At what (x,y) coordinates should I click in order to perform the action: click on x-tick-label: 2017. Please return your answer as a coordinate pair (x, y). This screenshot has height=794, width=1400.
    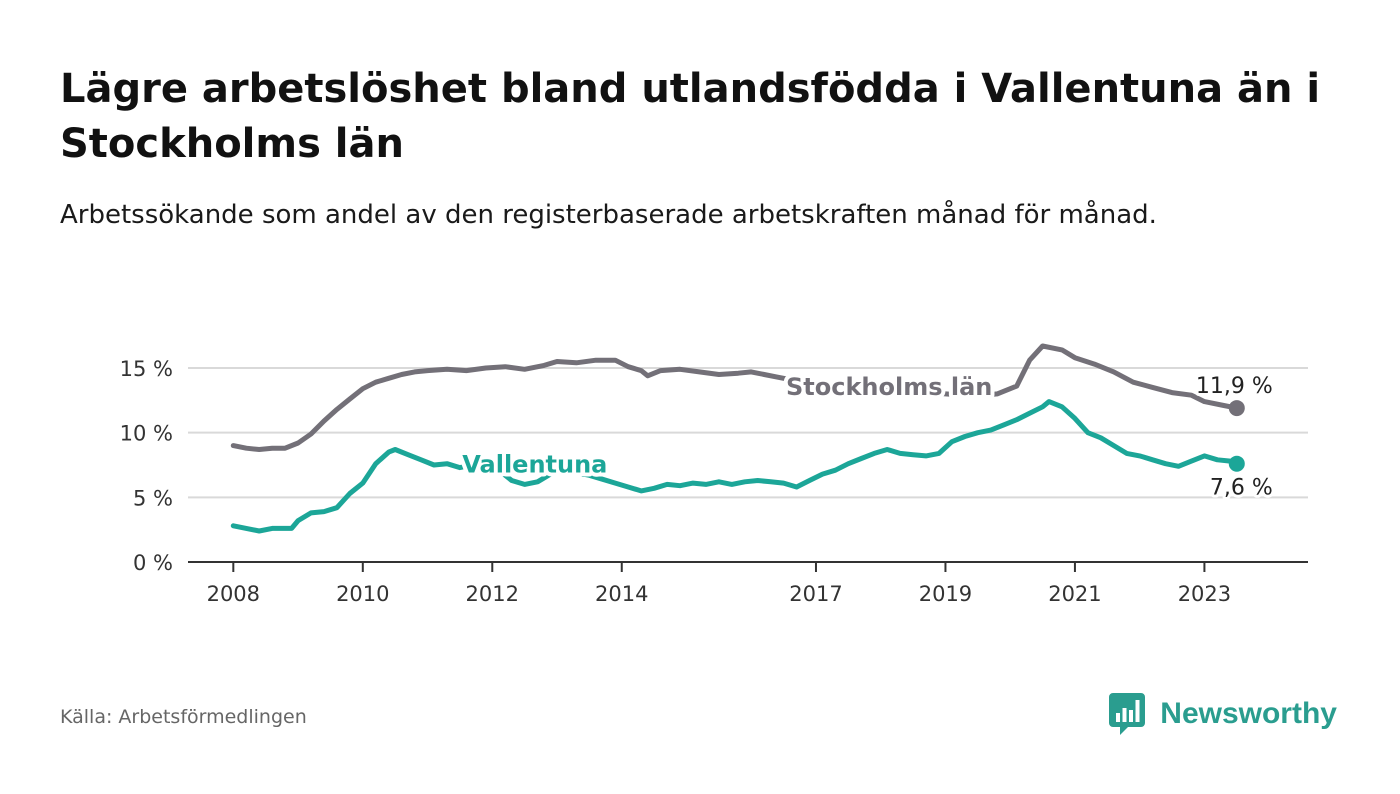
    Looking at the image, I should click on (815, 594).